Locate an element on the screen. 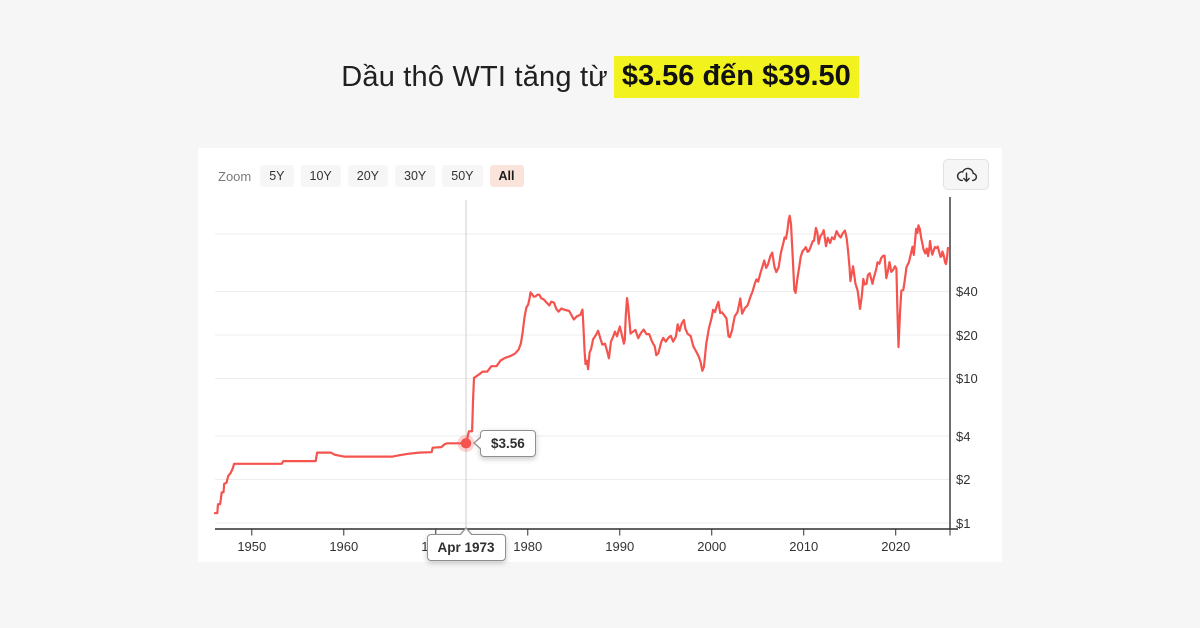  zoom-range-buttons: 5Y 10Y 20Y 30Y 50Y All is located at coordinates (395, 176).